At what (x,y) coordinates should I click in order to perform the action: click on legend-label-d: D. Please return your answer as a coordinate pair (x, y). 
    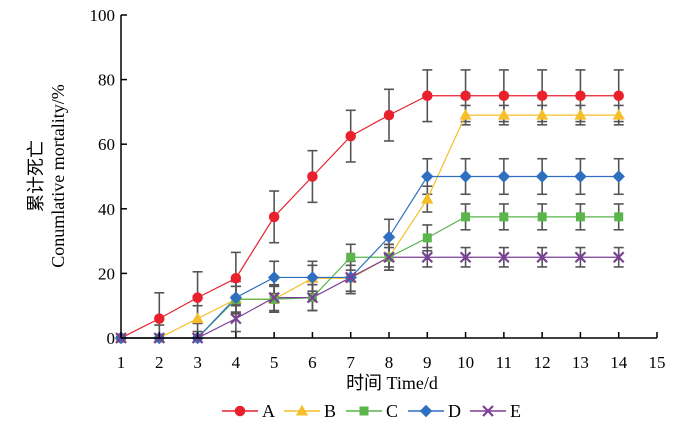
    Looking at the image, I should click on (454, 411).